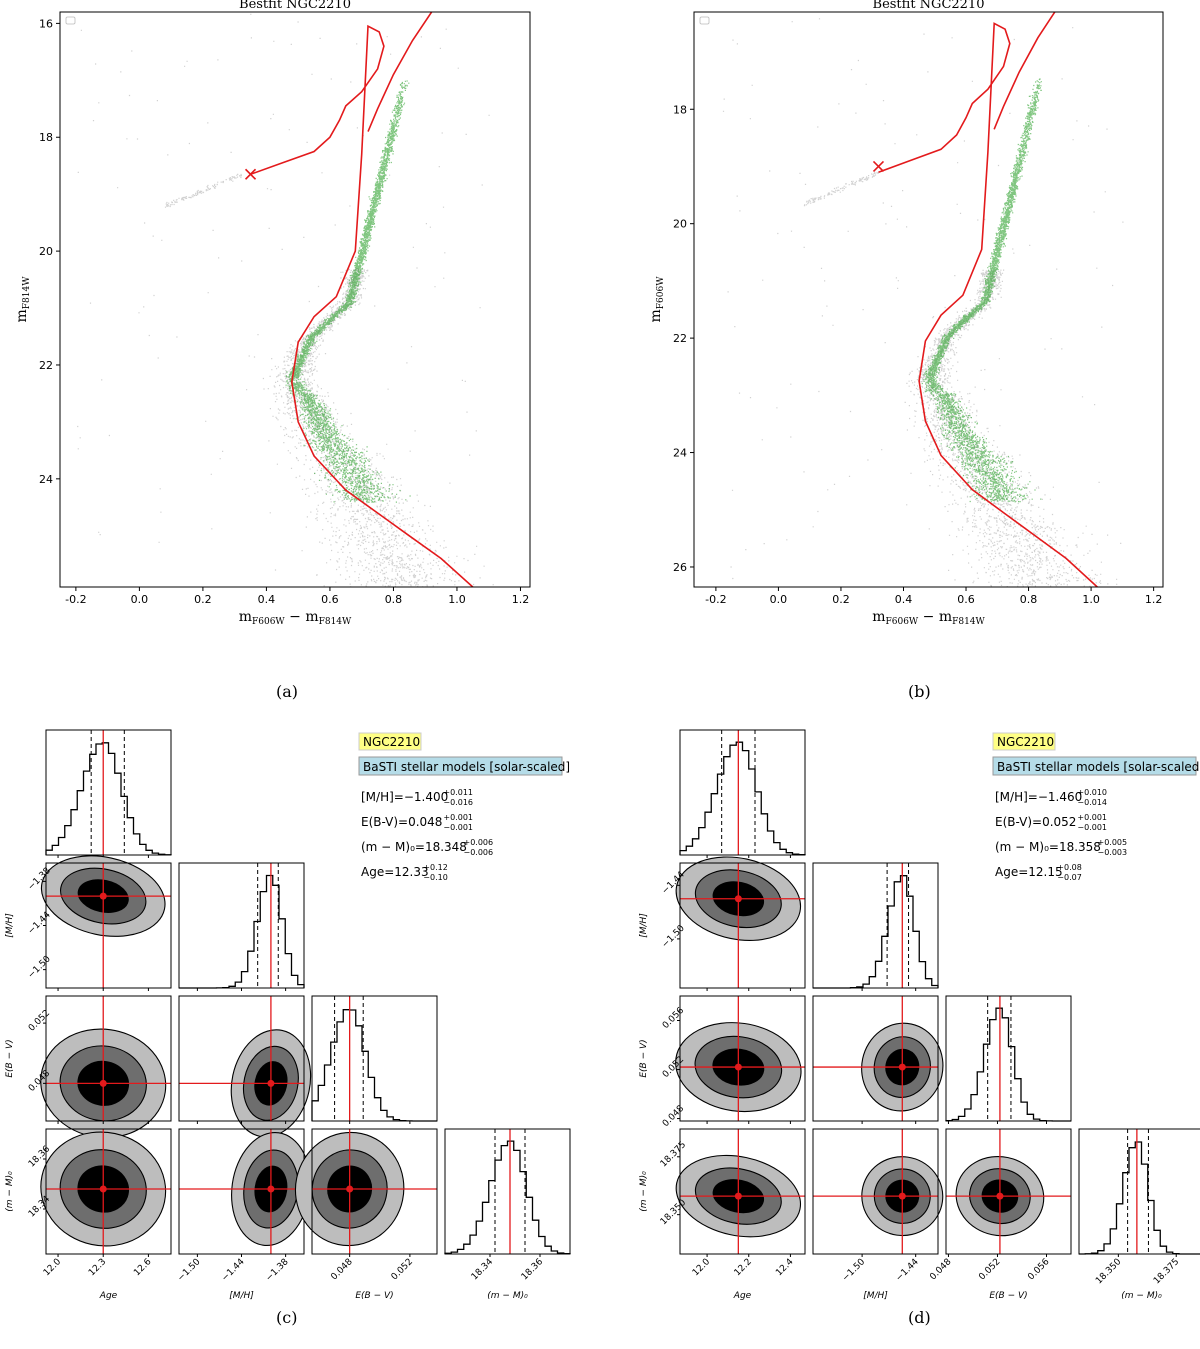 The width and height of the screenshot is (1200, 1349). Describe the element at coordinates (854, 1270) in the screenshot. I see `x-tick-label: −1.50` at that location.